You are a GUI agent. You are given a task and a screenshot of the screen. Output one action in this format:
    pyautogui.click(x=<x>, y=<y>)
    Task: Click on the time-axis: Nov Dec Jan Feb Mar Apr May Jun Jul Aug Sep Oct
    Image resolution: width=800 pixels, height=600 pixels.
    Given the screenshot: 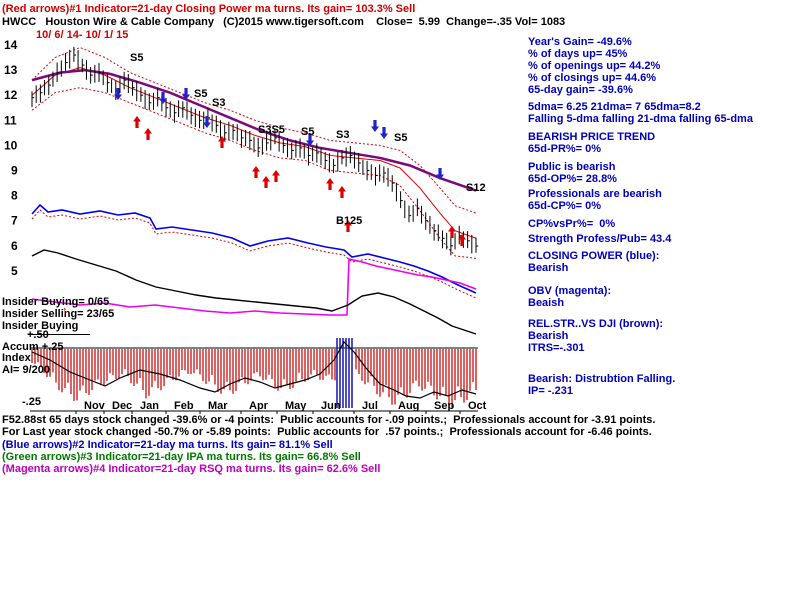 What is the action you would take?
    pyautogui.click(x=258, y=407)
    